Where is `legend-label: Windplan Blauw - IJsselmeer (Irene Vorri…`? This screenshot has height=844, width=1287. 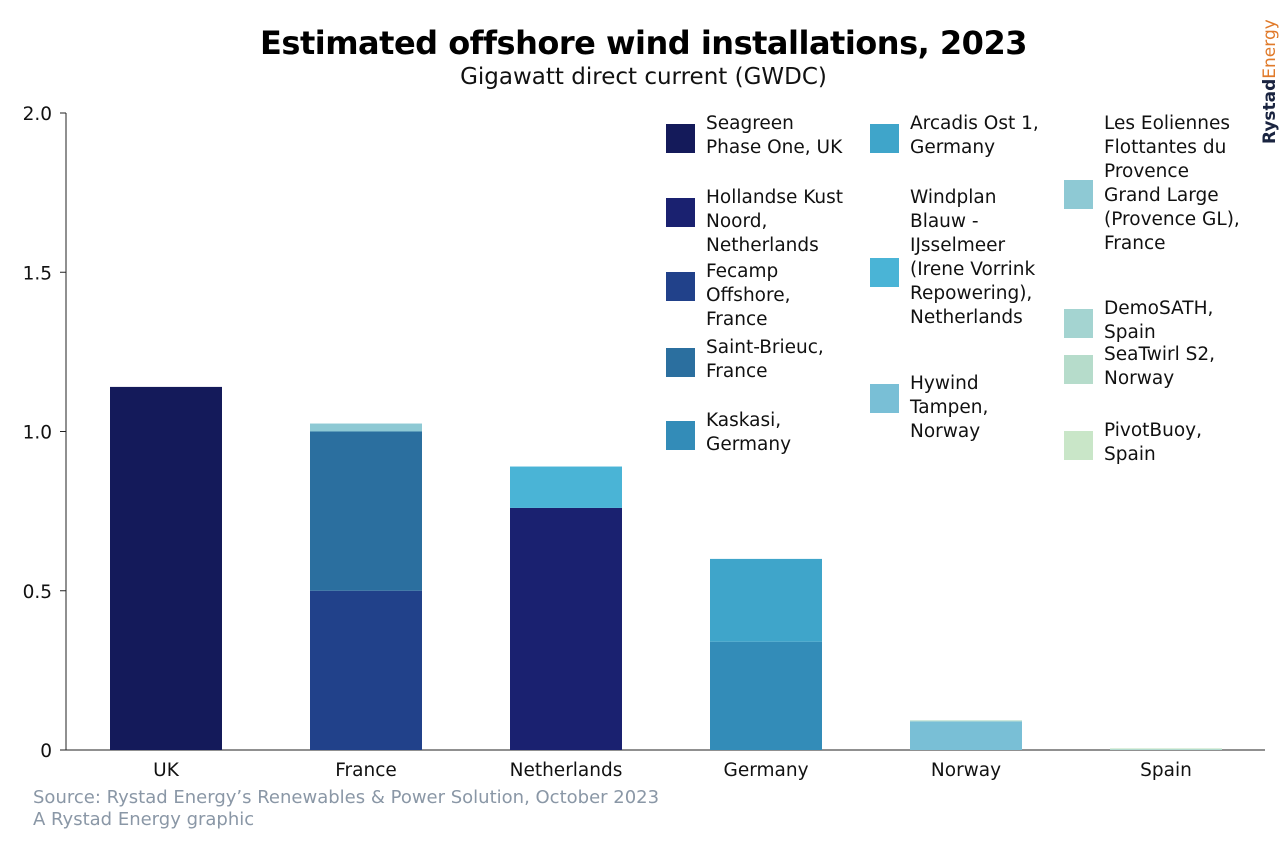
legend-label: Windplan Blauw - IJsselmeer (Irene Vorri… is located at coordinates (973, 257).